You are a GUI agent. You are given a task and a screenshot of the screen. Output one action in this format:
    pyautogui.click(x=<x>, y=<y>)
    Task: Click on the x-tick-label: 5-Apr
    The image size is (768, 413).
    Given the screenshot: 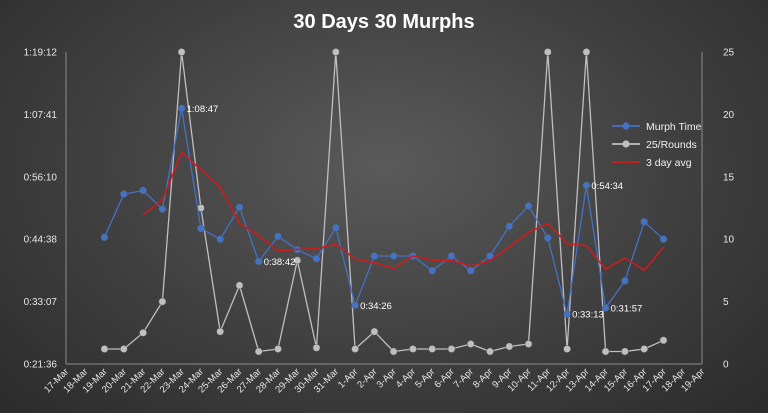 What is the action you would take?
    pyautogui.click(x=425, y=378)
    